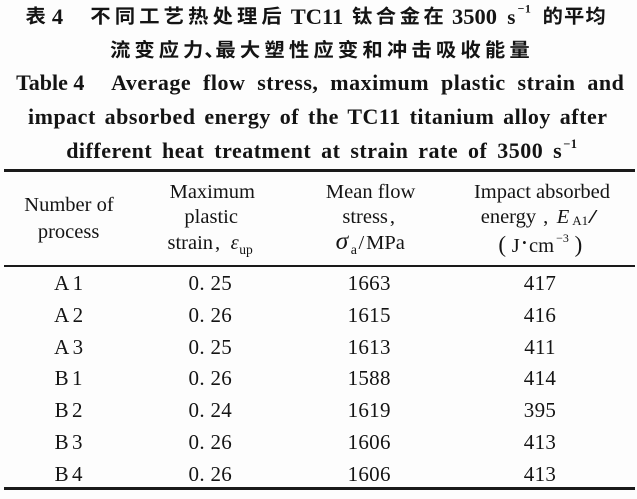 Image resolution: width=637 pixels, height=499 pixels. Describe the element at coordinates (474, 16) in the screenshot. I see `svg-text: 3500` at that location.